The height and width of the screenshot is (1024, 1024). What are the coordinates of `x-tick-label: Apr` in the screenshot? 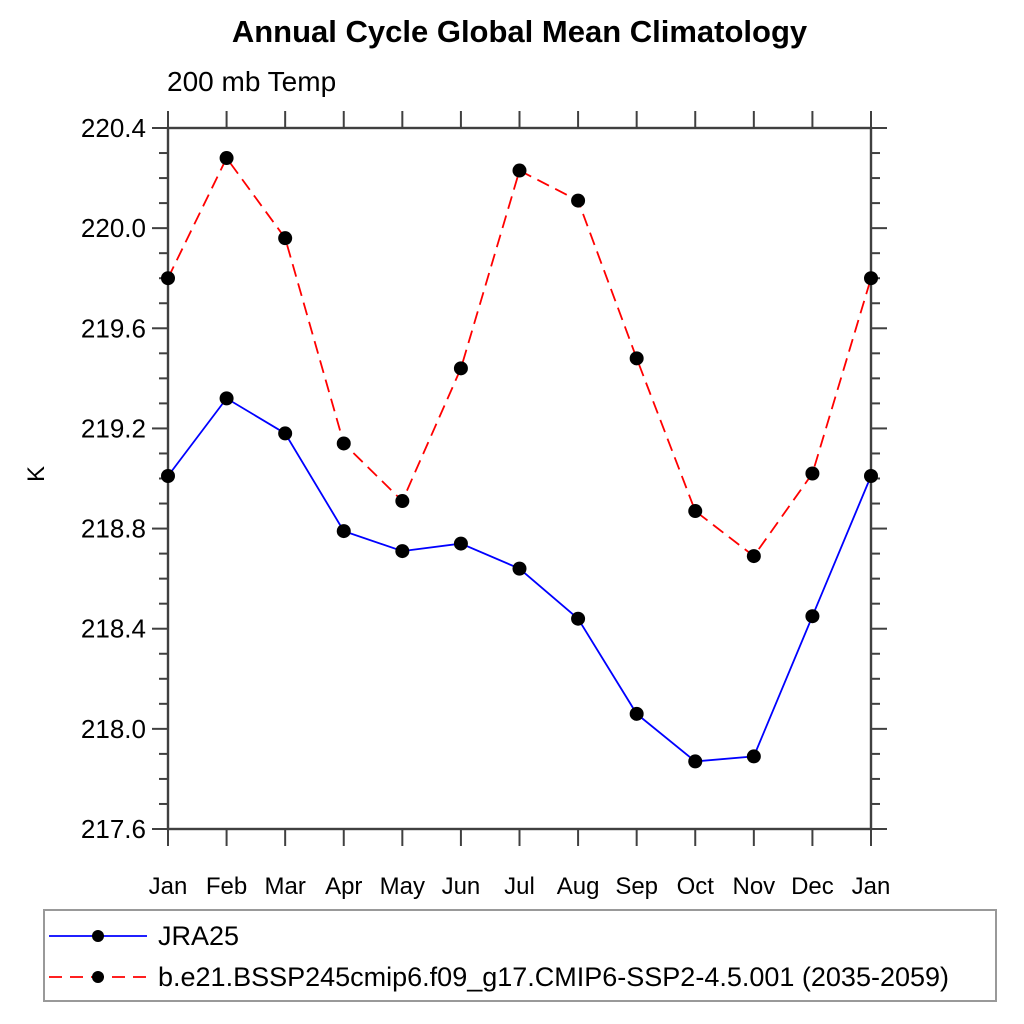 It's located at (343, 886).